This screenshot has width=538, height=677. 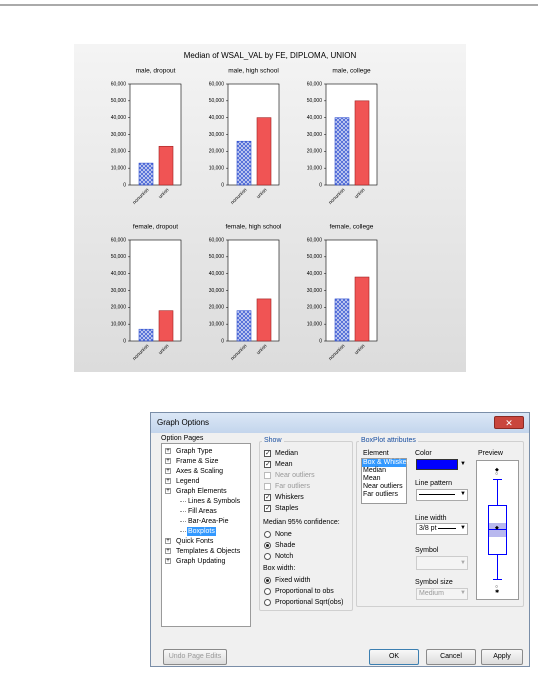 I want to click on tree-item: Axes & Scaling, so click(x=200, y=471).